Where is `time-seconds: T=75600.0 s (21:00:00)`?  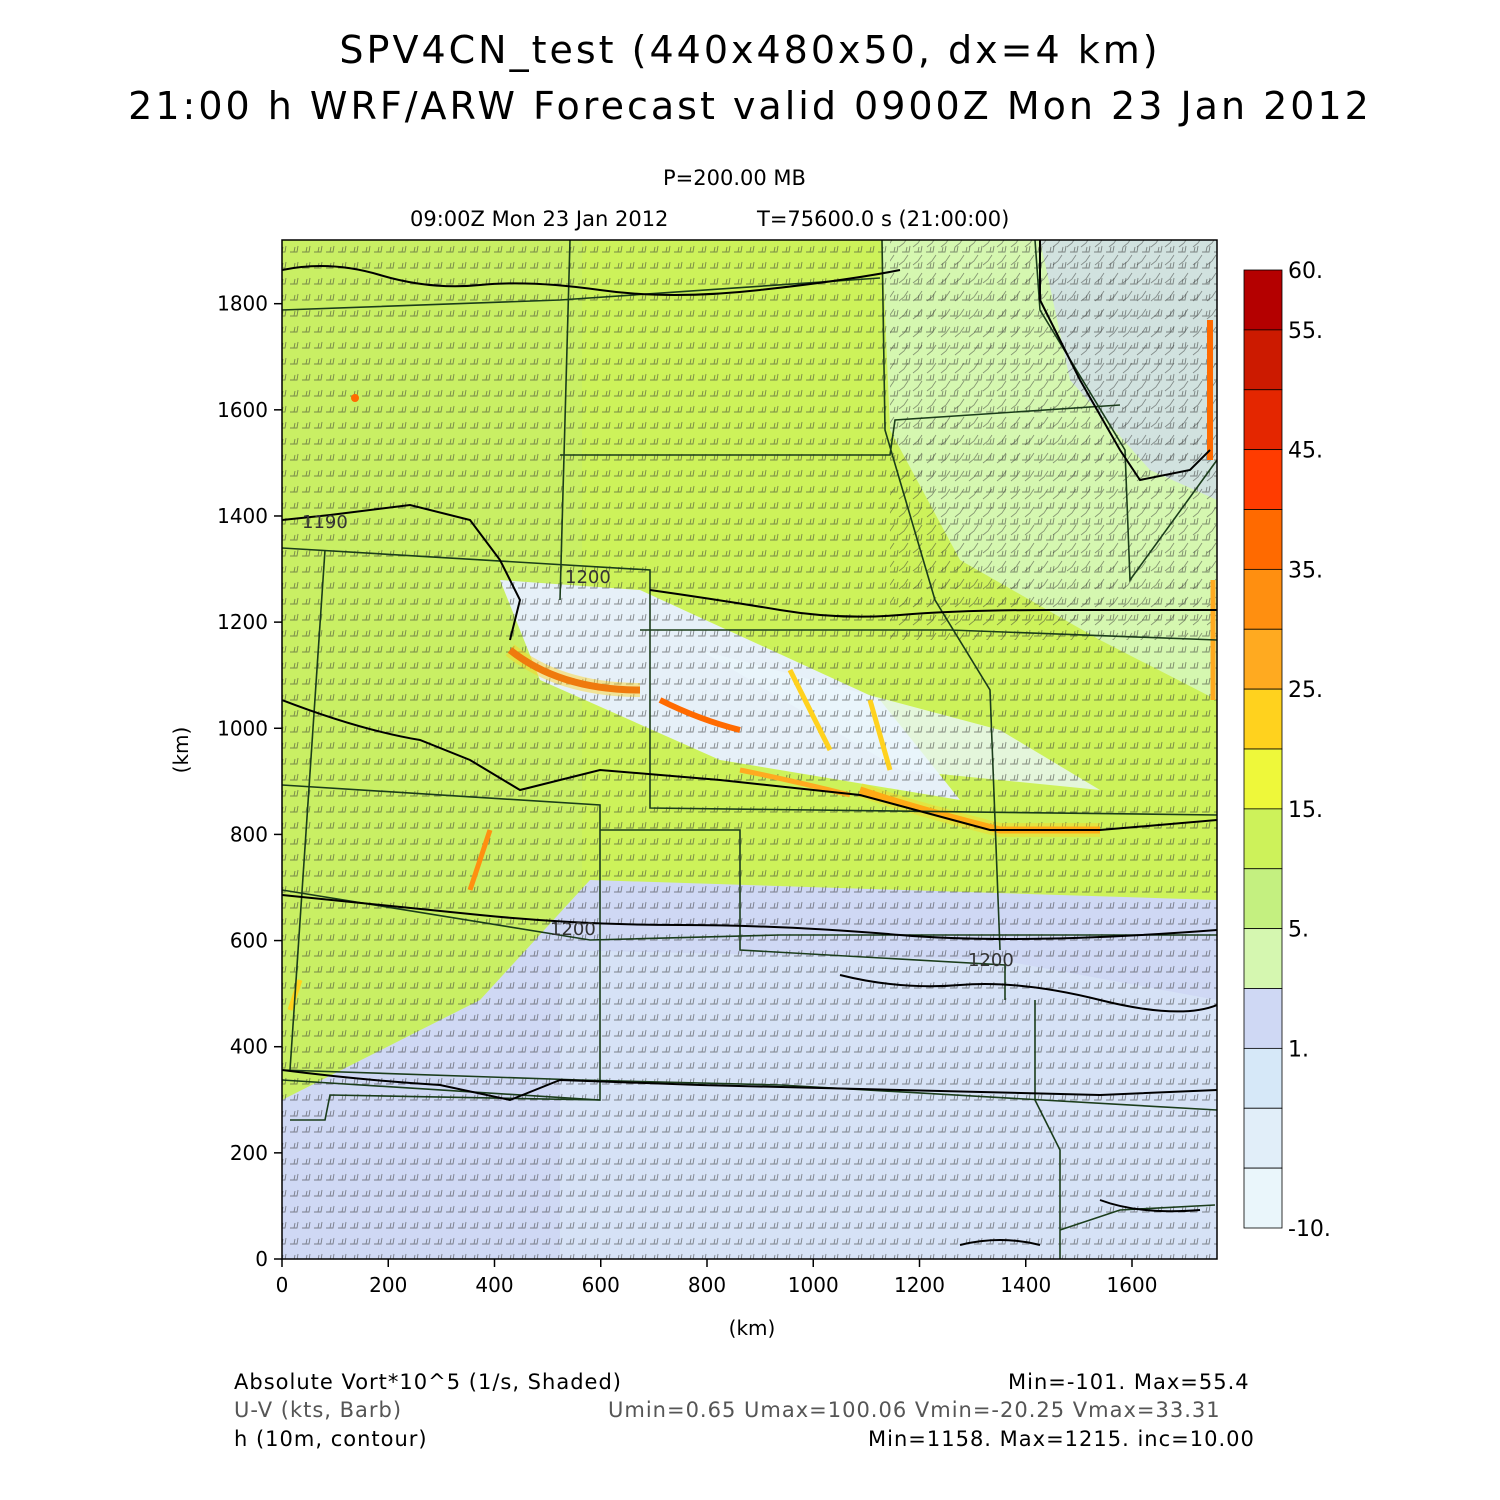
time-seconds: T=75600.0 s (21:00:00) is located at coordinates (883, 219).